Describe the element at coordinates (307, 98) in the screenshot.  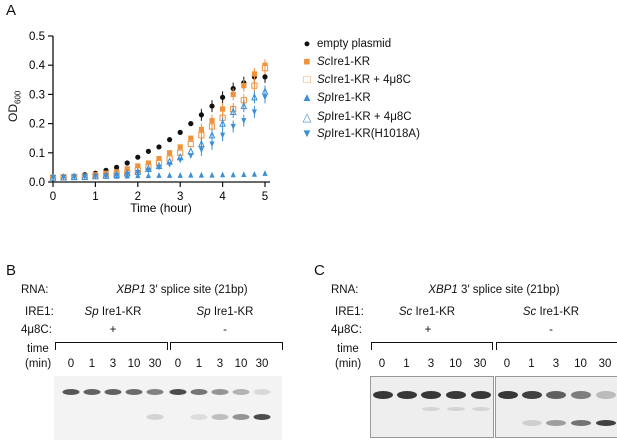
I see `triangle-marker-icon: ▲` at that location.